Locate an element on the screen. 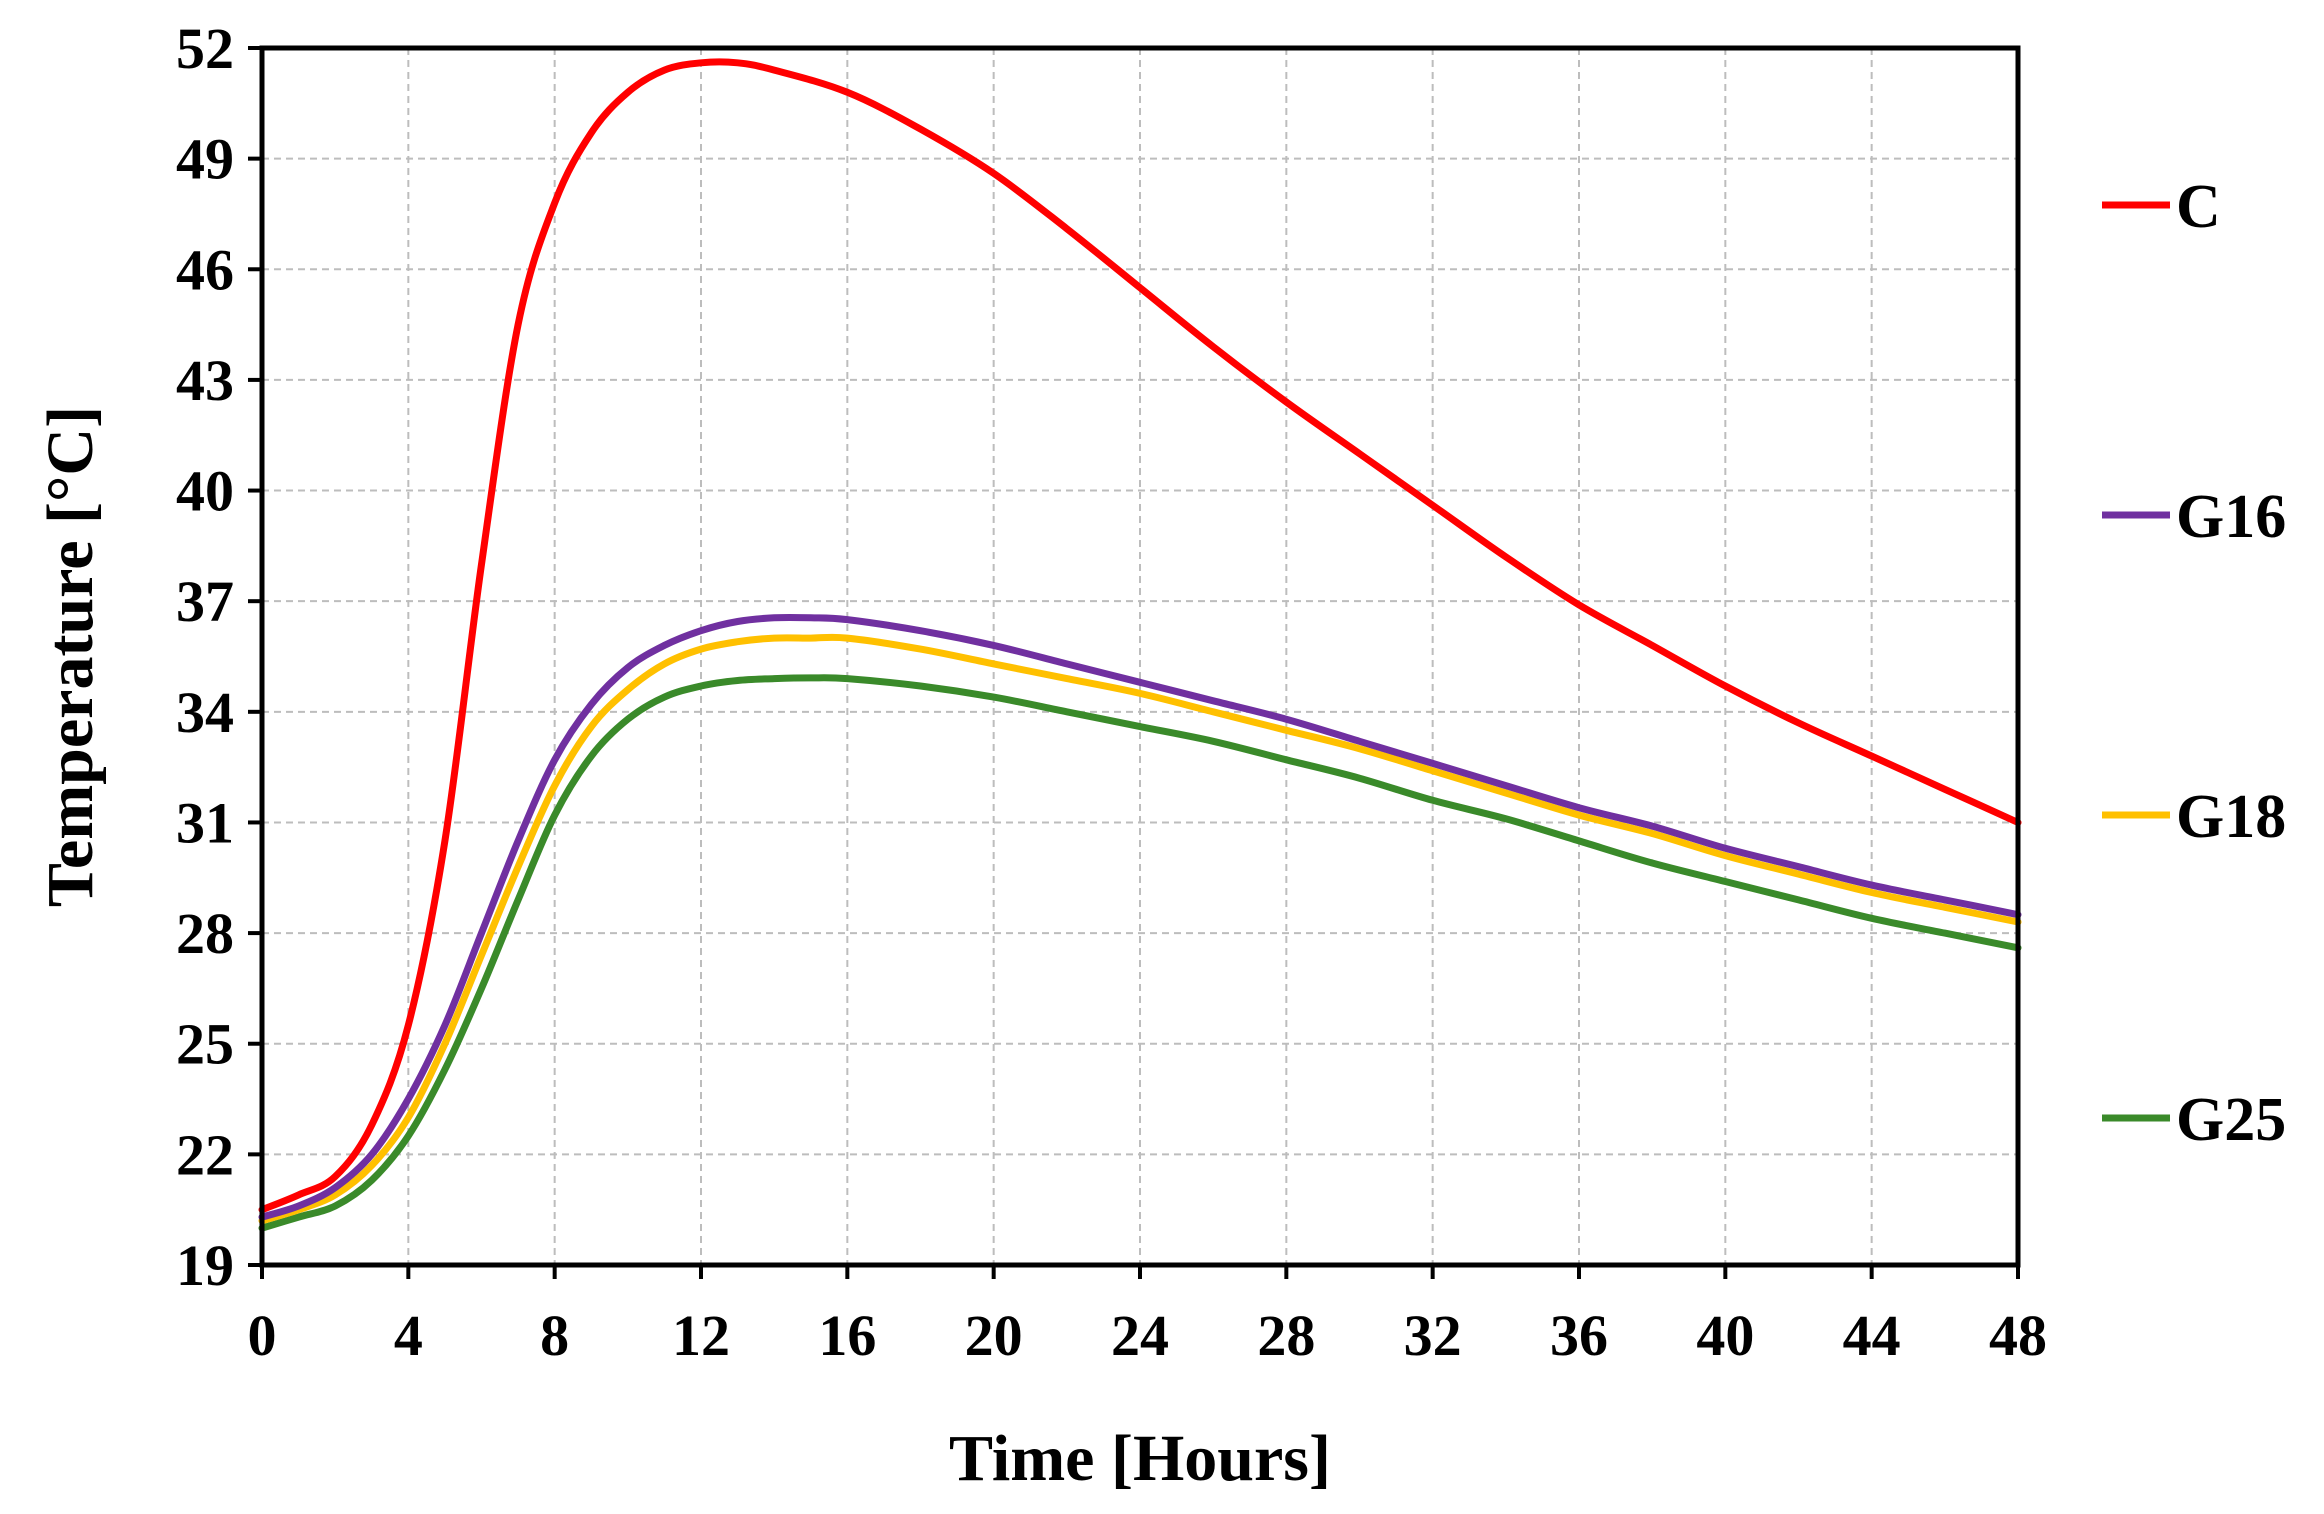 Image resolution: width=2324 pixels, height=1514 pixels. legend-item-c: C is located at coordinates (2161, 207).